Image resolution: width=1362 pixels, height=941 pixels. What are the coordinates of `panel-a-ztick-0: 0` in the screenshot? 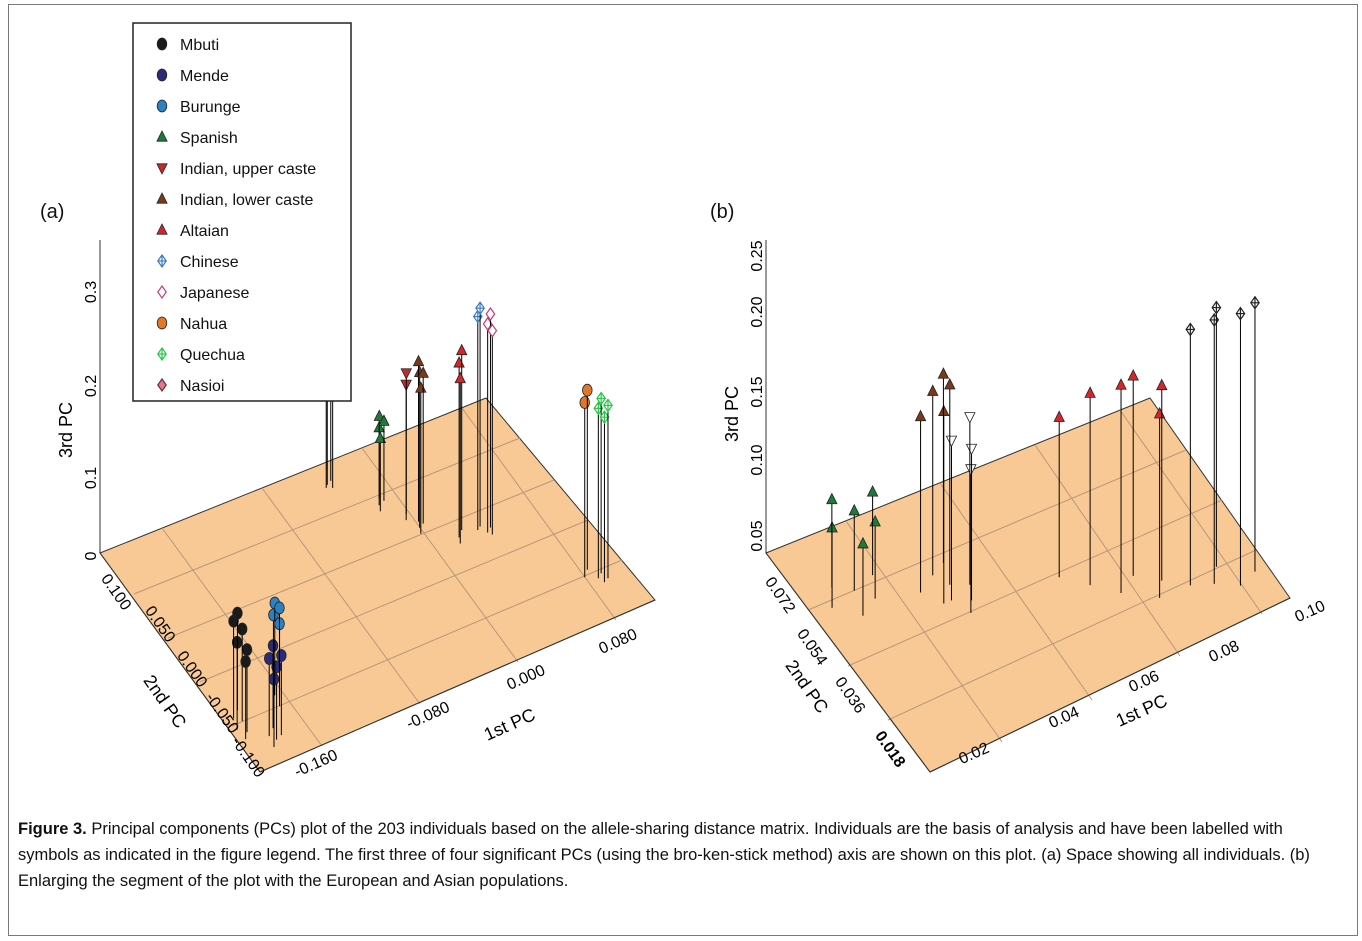 It's located at (91, 555).